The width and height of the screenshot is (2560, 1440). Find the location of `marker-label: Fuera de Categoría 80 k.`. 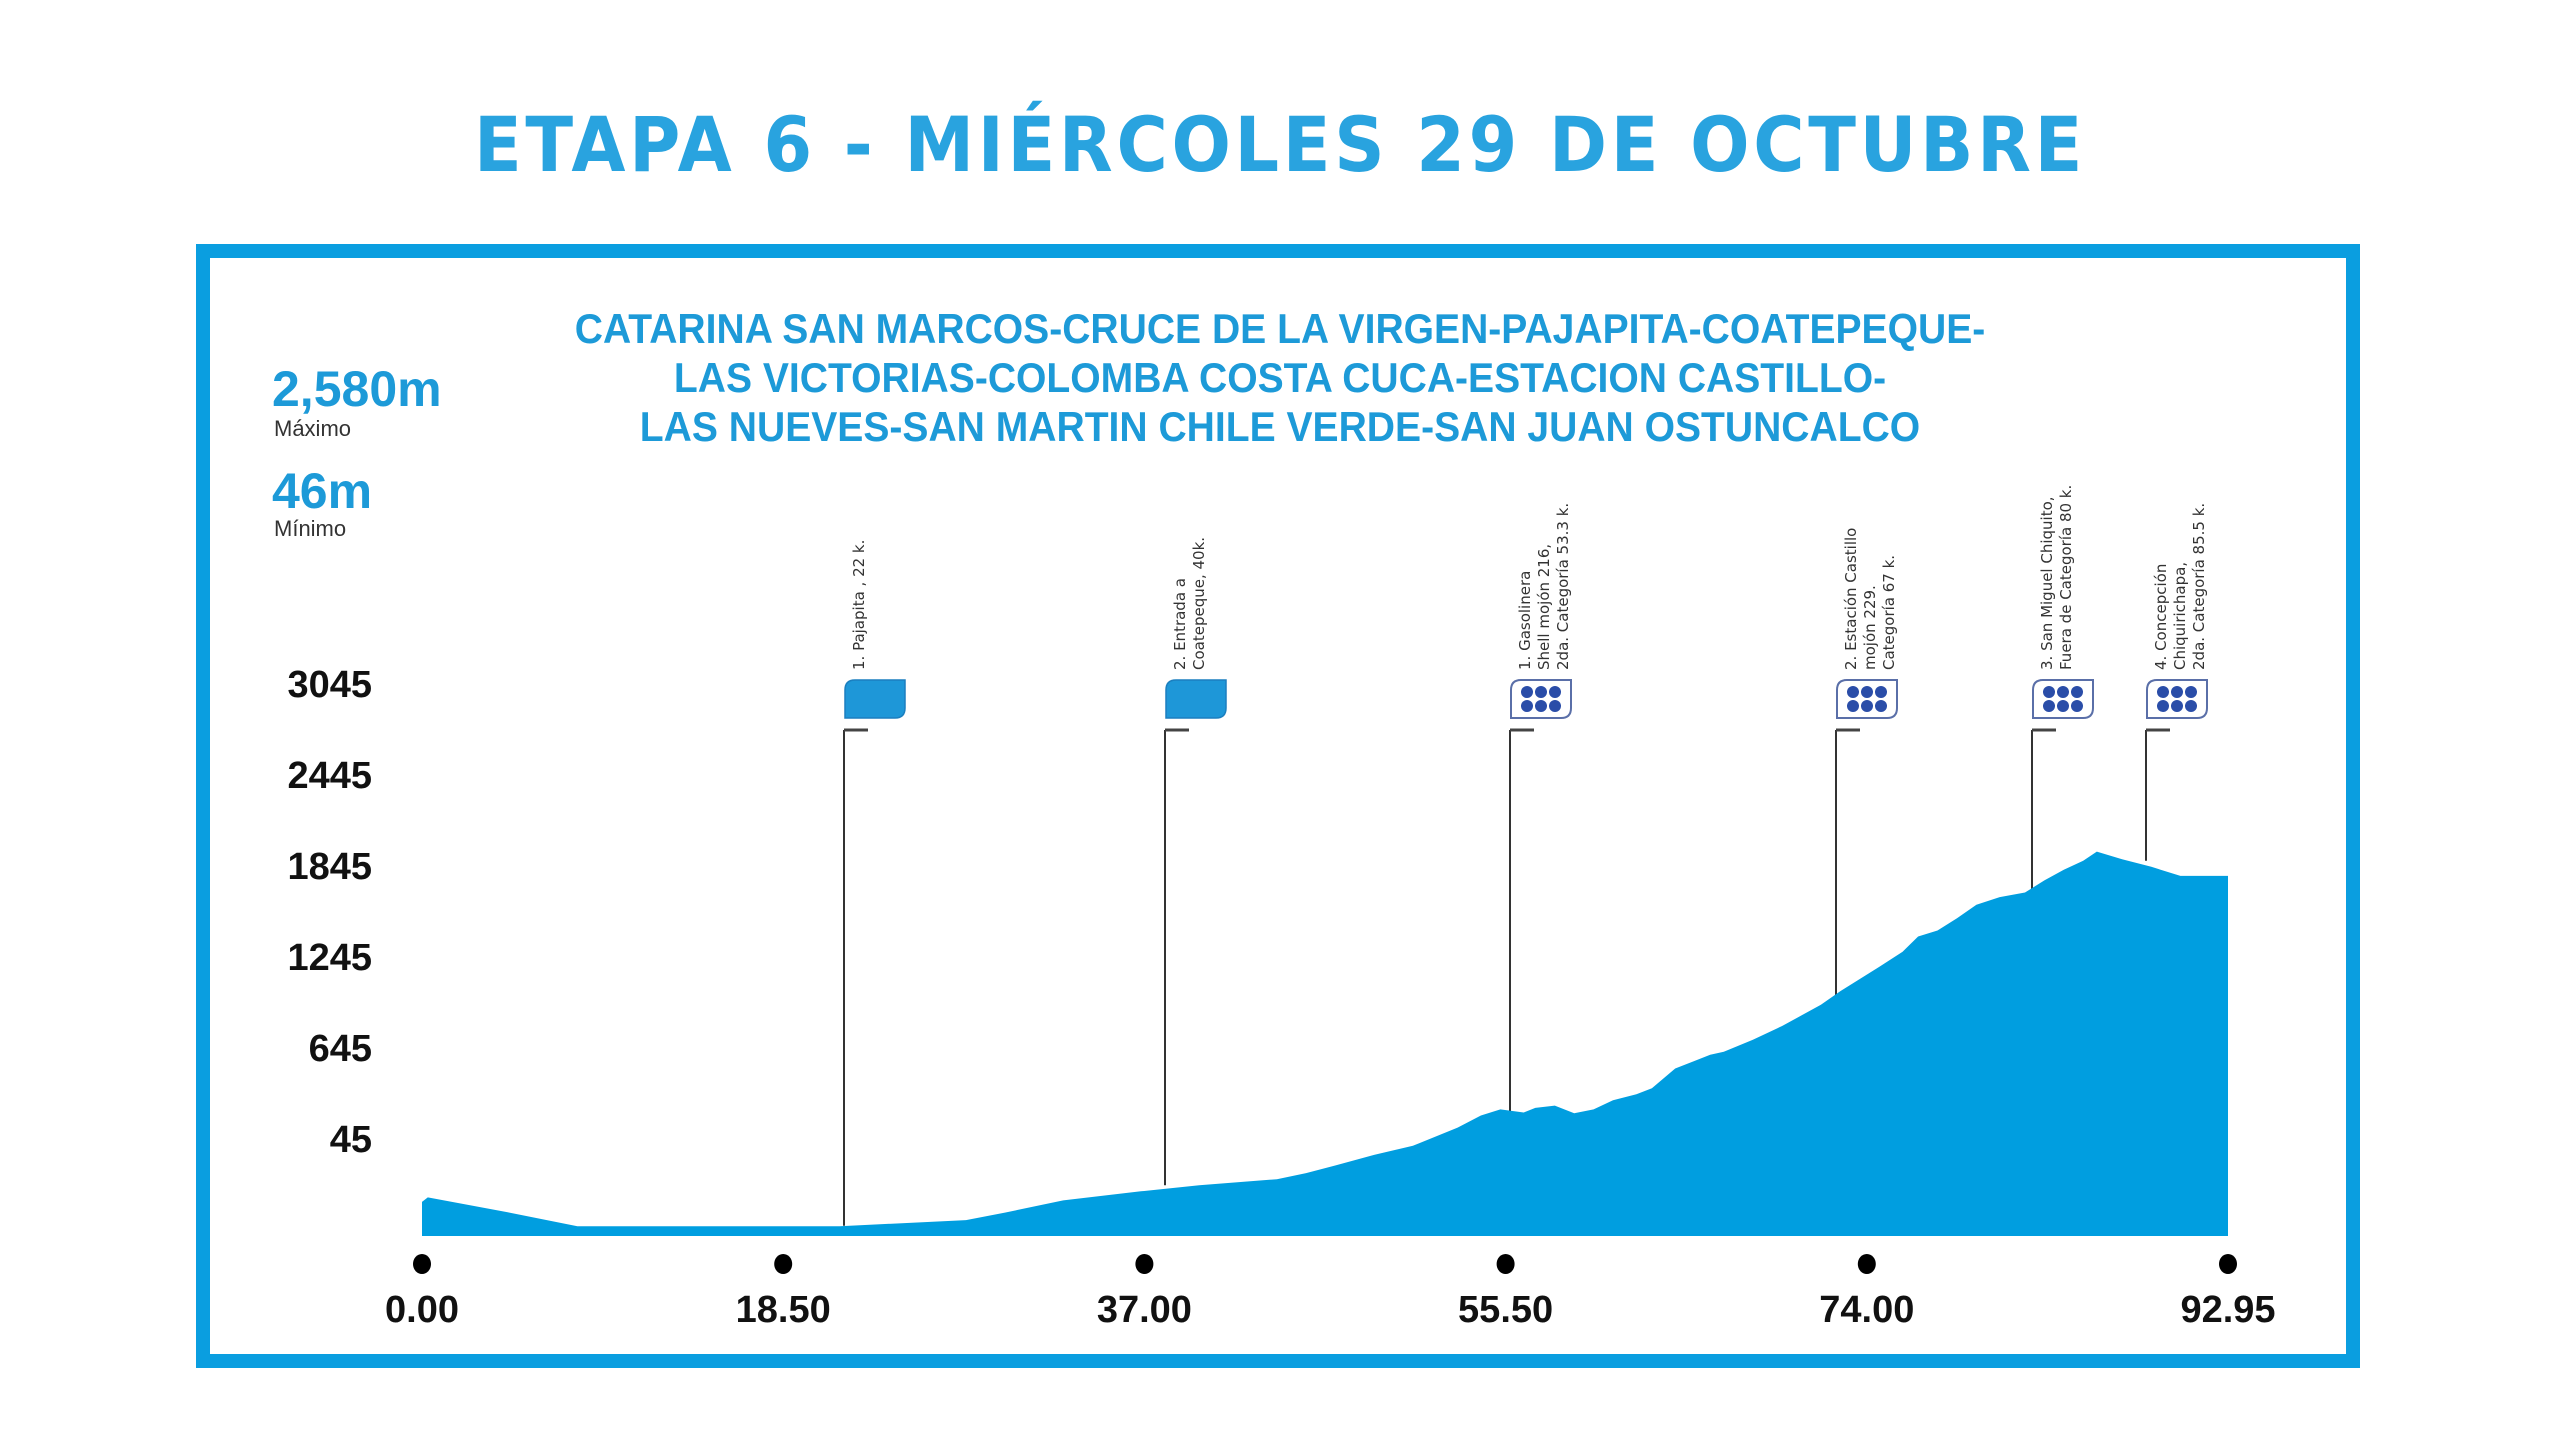

marker-label: Fuera de Categoría 80 k. is located at coordinates (2066, 577).